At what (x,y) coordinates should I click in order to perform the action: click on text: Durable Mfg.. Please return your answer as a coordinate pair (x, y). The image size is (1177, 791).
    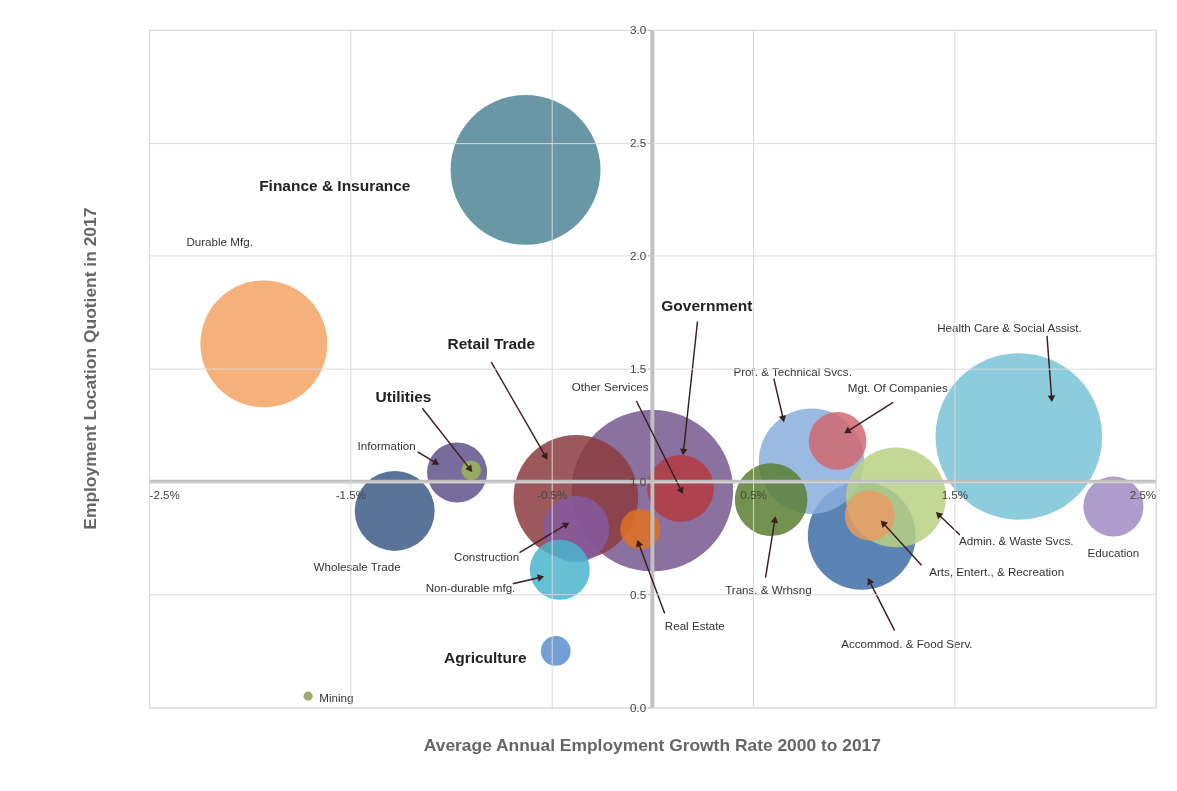
    Looking at the image, I should click on (219, 242).